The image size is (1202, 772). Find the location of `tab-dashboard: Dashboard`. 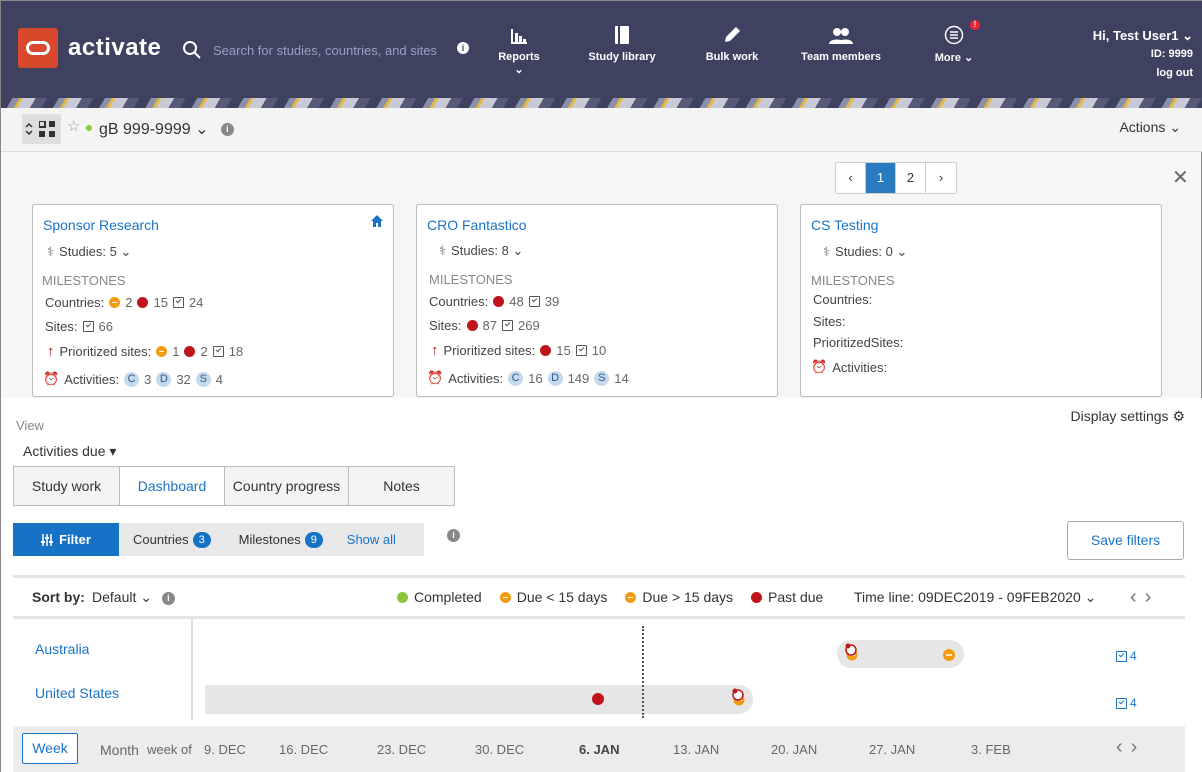

tab-dashboard: Dashboard is located at coordinates (172, 486).